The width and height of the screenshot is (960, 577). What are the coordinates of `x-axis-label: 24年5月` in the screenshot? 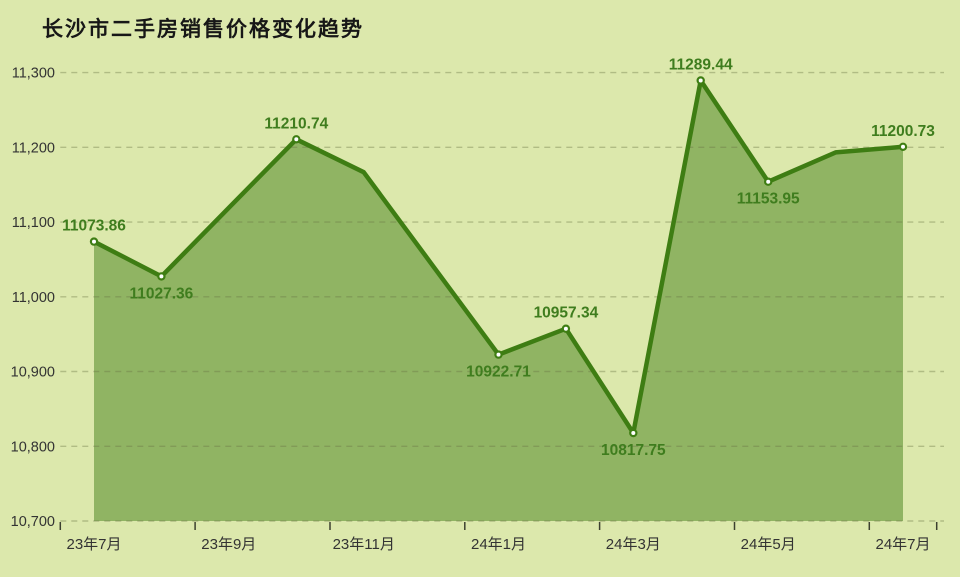 It's located at (768, 544).